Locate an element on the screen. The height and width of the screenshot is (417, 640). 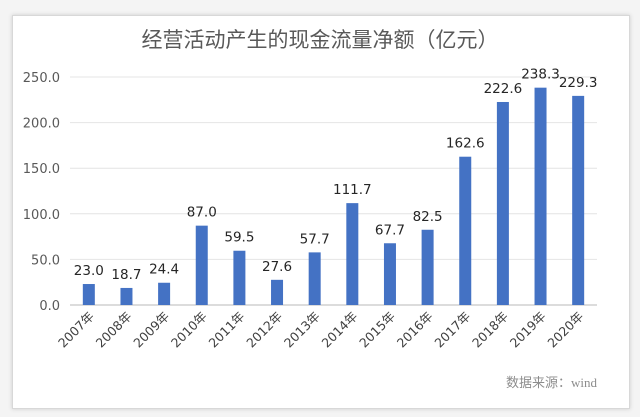
data-label: 57.7 is located at coordinates (315, 239).